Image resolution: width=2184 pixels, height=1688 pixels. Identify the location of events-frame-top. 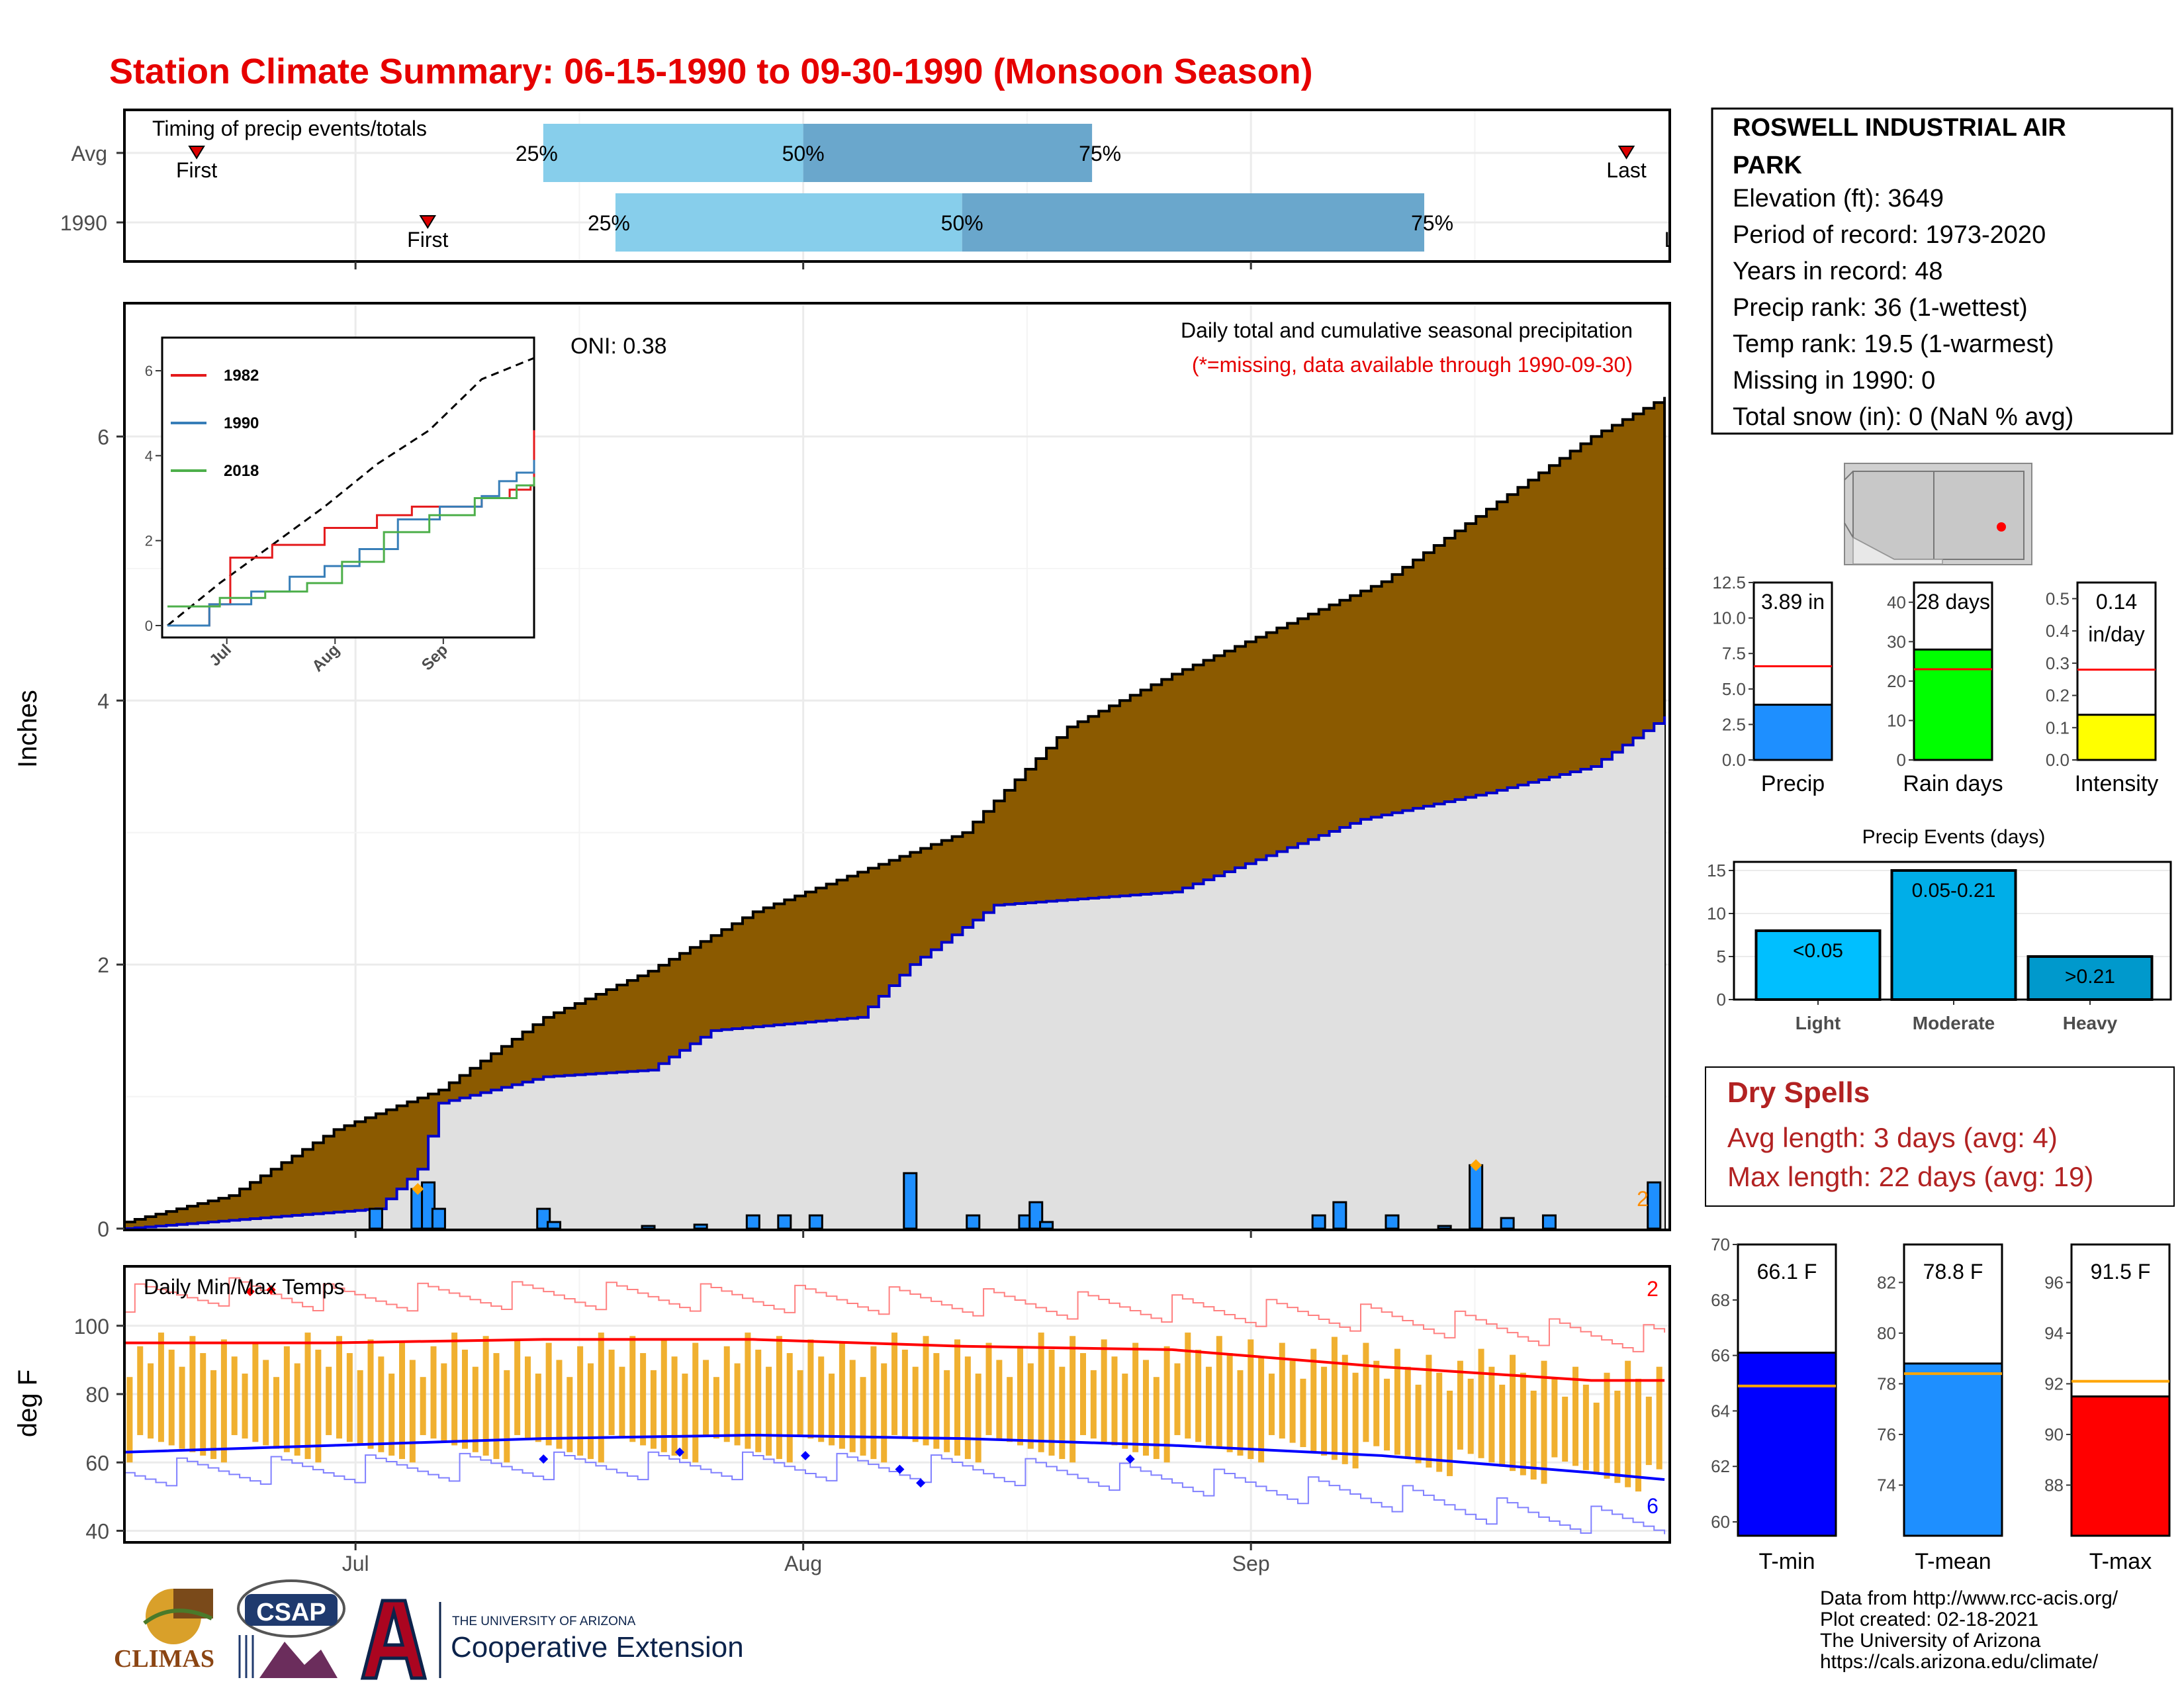
(1952, 931).